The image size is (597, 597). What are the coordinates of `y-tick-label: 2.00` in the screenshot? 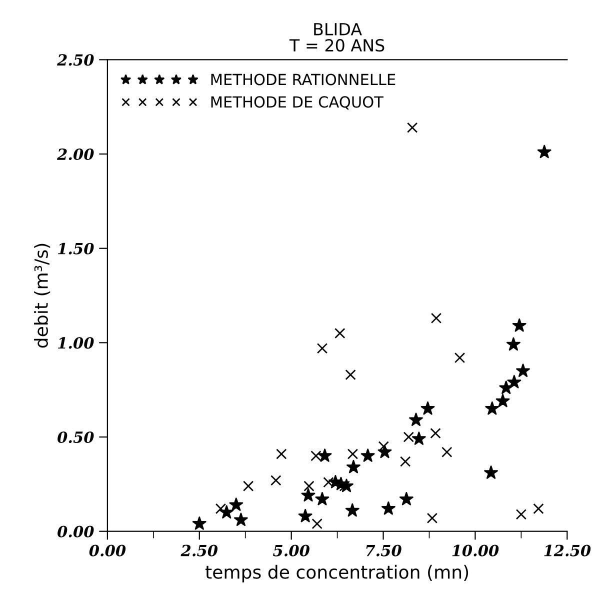 It's located at (75, 154).